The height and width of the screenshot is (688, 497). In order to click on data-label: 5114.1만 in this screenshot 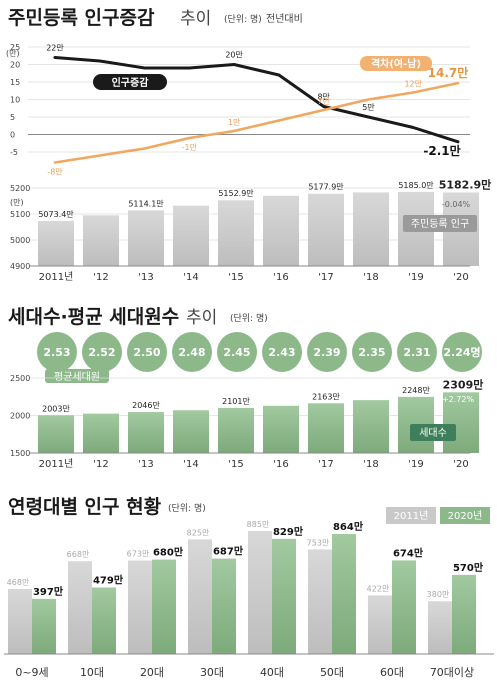, I will do `click(146, 203)`.